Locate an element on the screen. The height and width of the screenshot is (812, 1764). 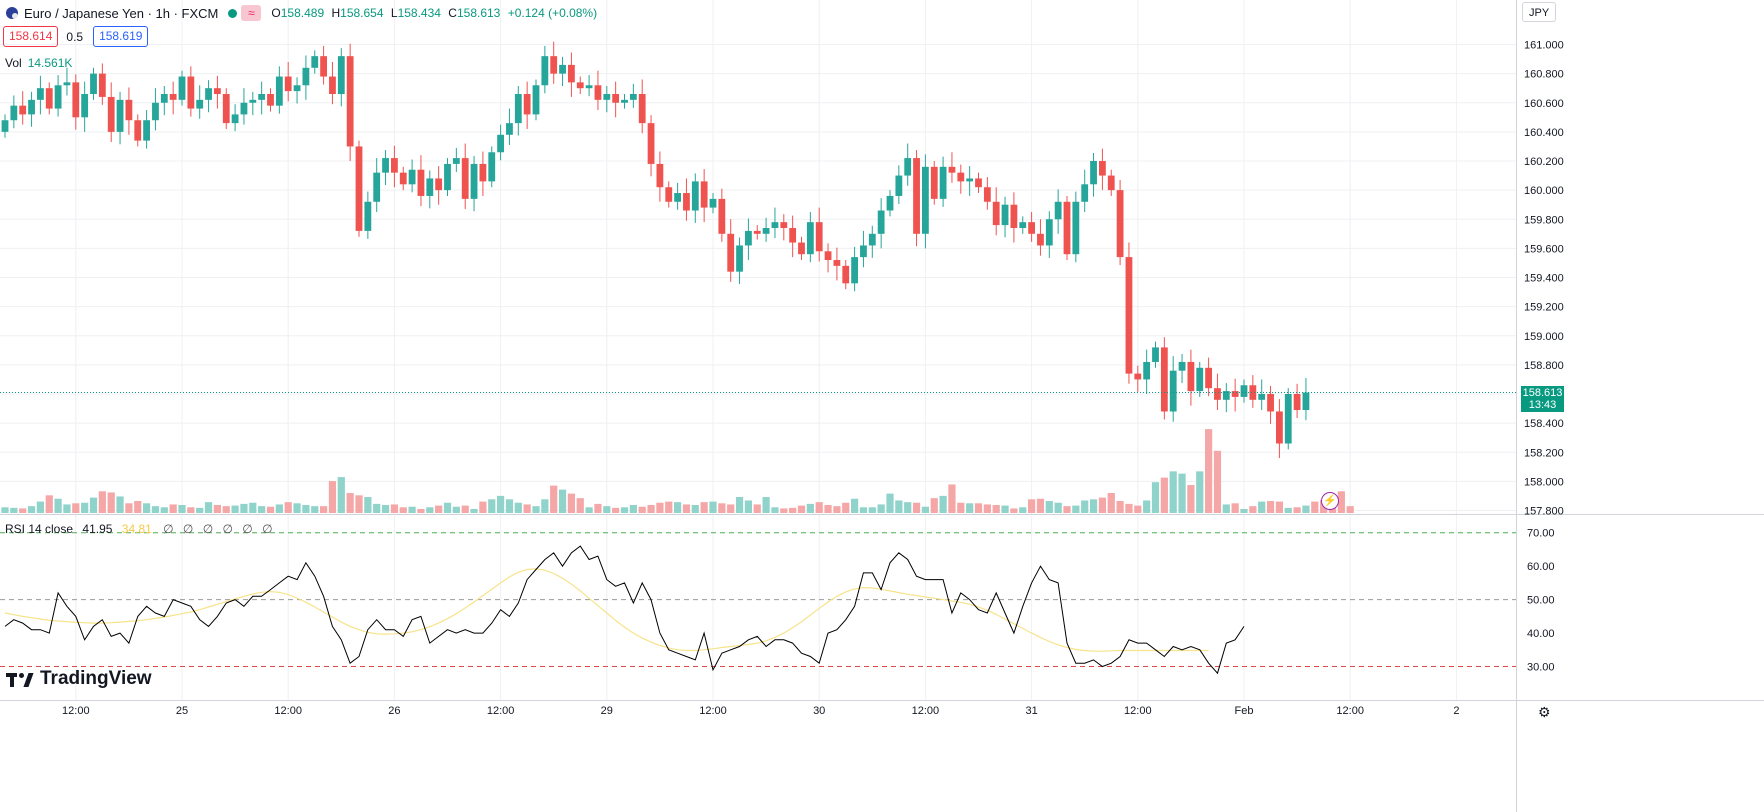
tradingview-logo-text: TradingView is located at coordinates (96, 678).